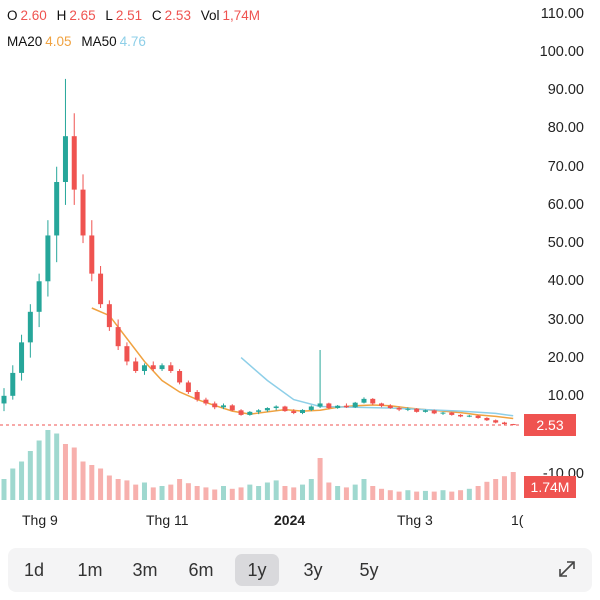  Describe the element at coordinates (565, 90) in the screenshot. I see `y-tick-label: 90.00` at that location.